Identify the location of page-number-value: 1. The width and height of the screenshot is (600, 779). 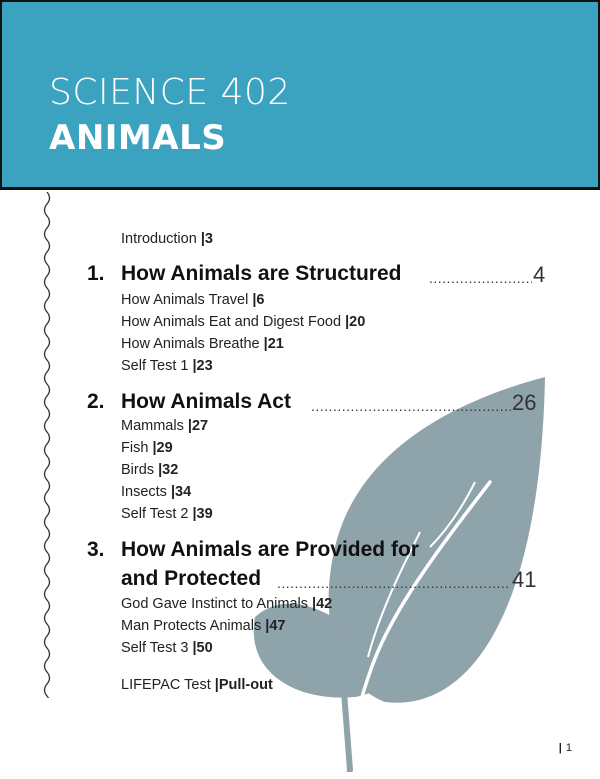
(568, 748).